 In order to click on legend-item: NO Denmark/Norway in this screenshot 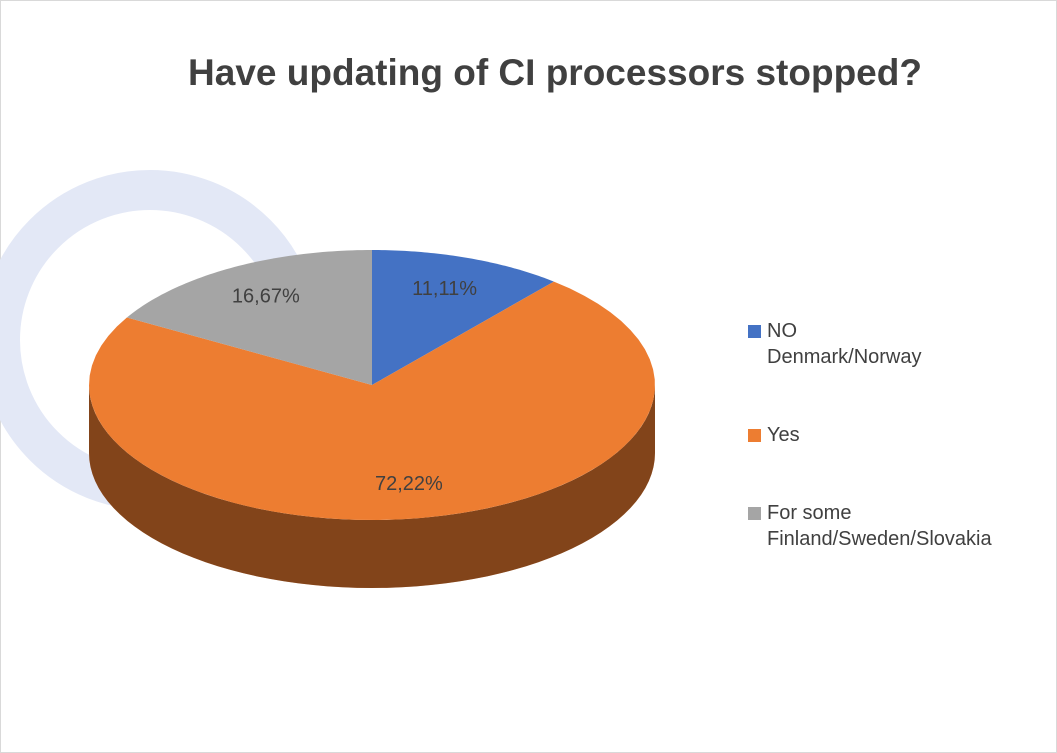, I will do `click(898, 344)`.